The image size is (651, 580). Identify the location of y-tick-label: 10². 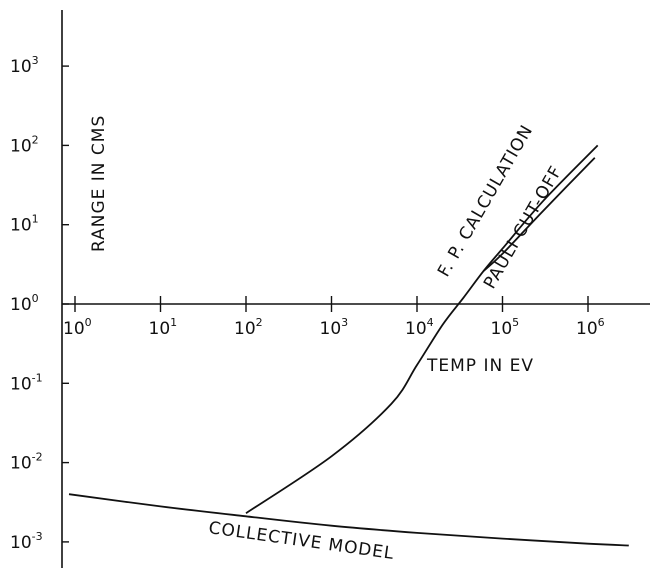
(24, 144).